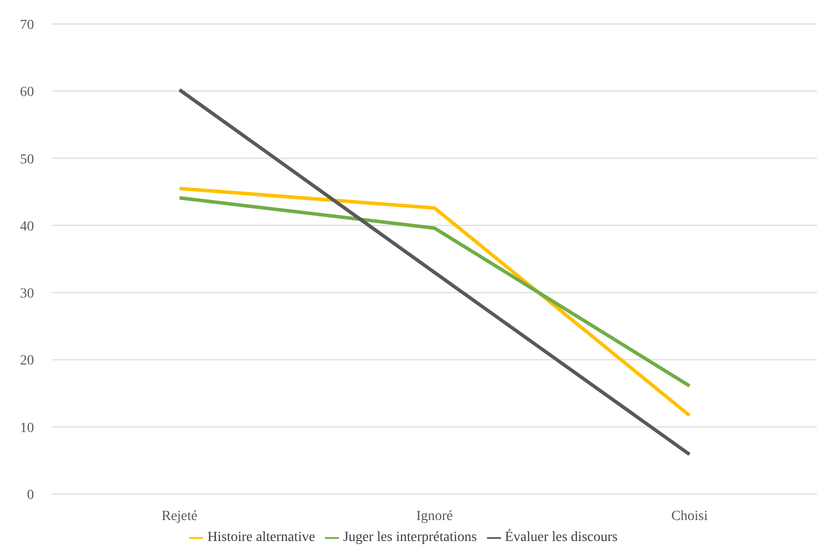 Image resolution: width=825 pixels, height=554 pixels. What do you see at coordinates (434, 516) in the screenshot?
I see `x-tick-label: Ignoré` at bounding box center [434, 516].